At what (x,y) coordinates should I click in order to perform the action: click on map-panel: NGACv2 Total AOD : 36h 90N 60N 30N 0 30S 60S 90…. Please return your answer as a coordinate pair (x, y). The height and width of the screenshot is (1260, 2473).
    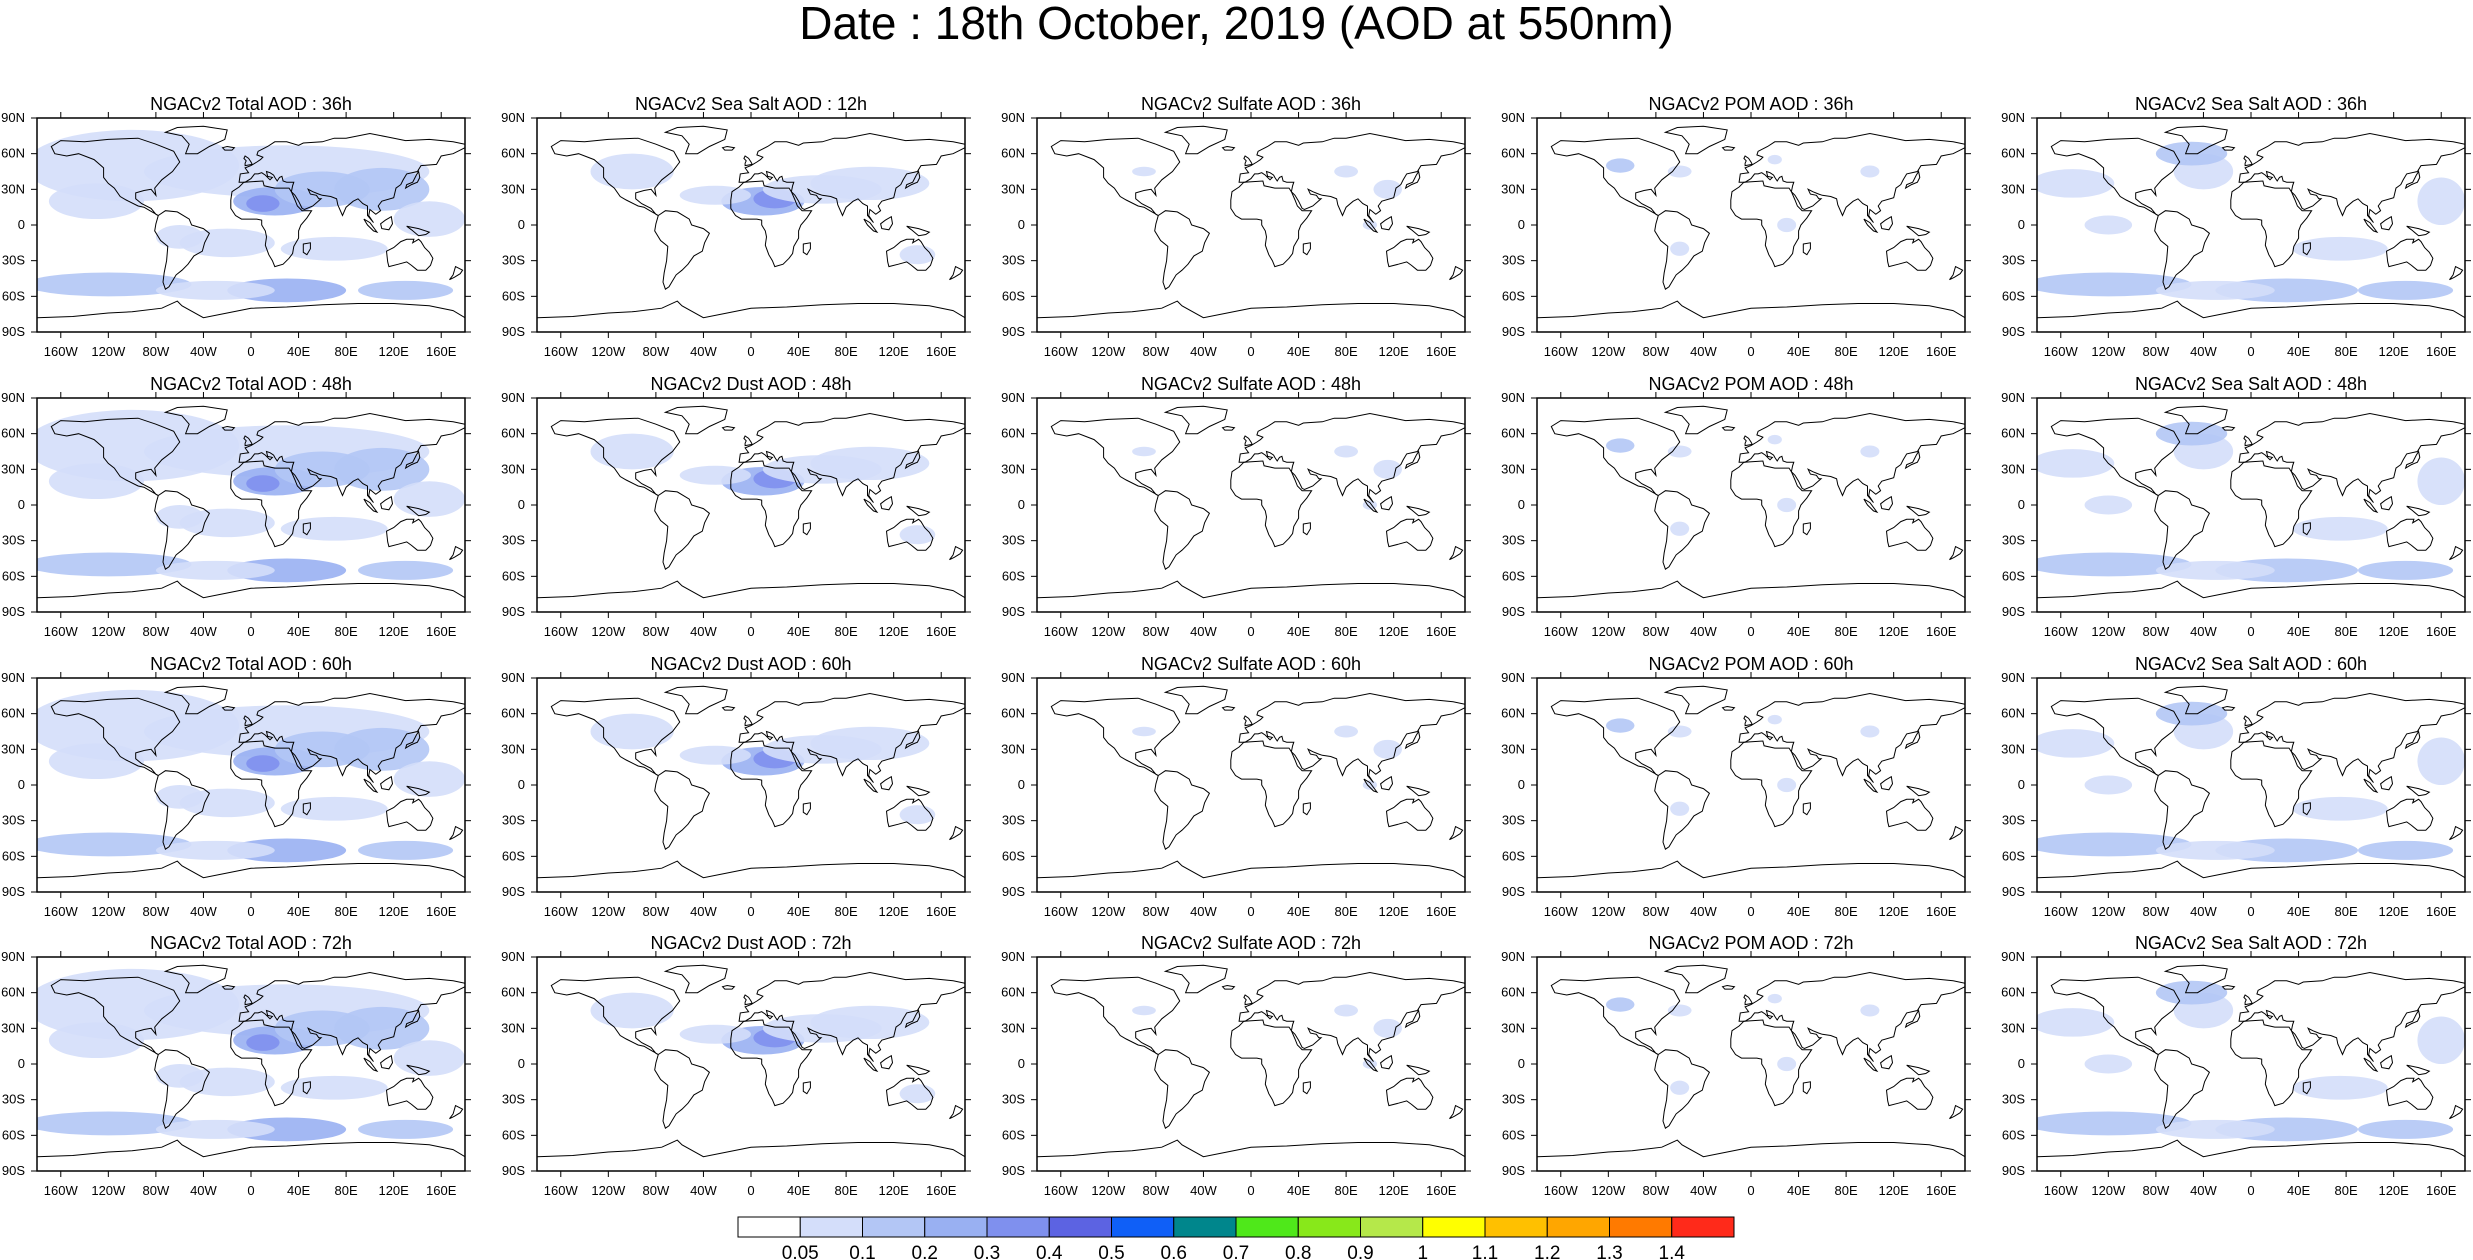
    Looking at the image, I should click on (236, 226).